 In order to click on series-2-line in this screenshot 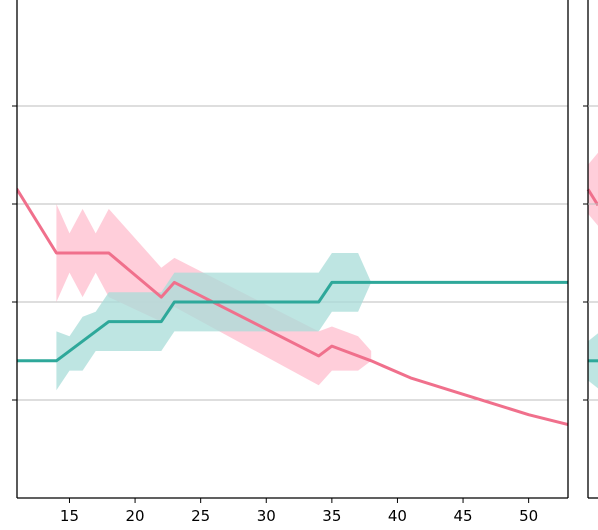, I will do `click(292, 321)`.